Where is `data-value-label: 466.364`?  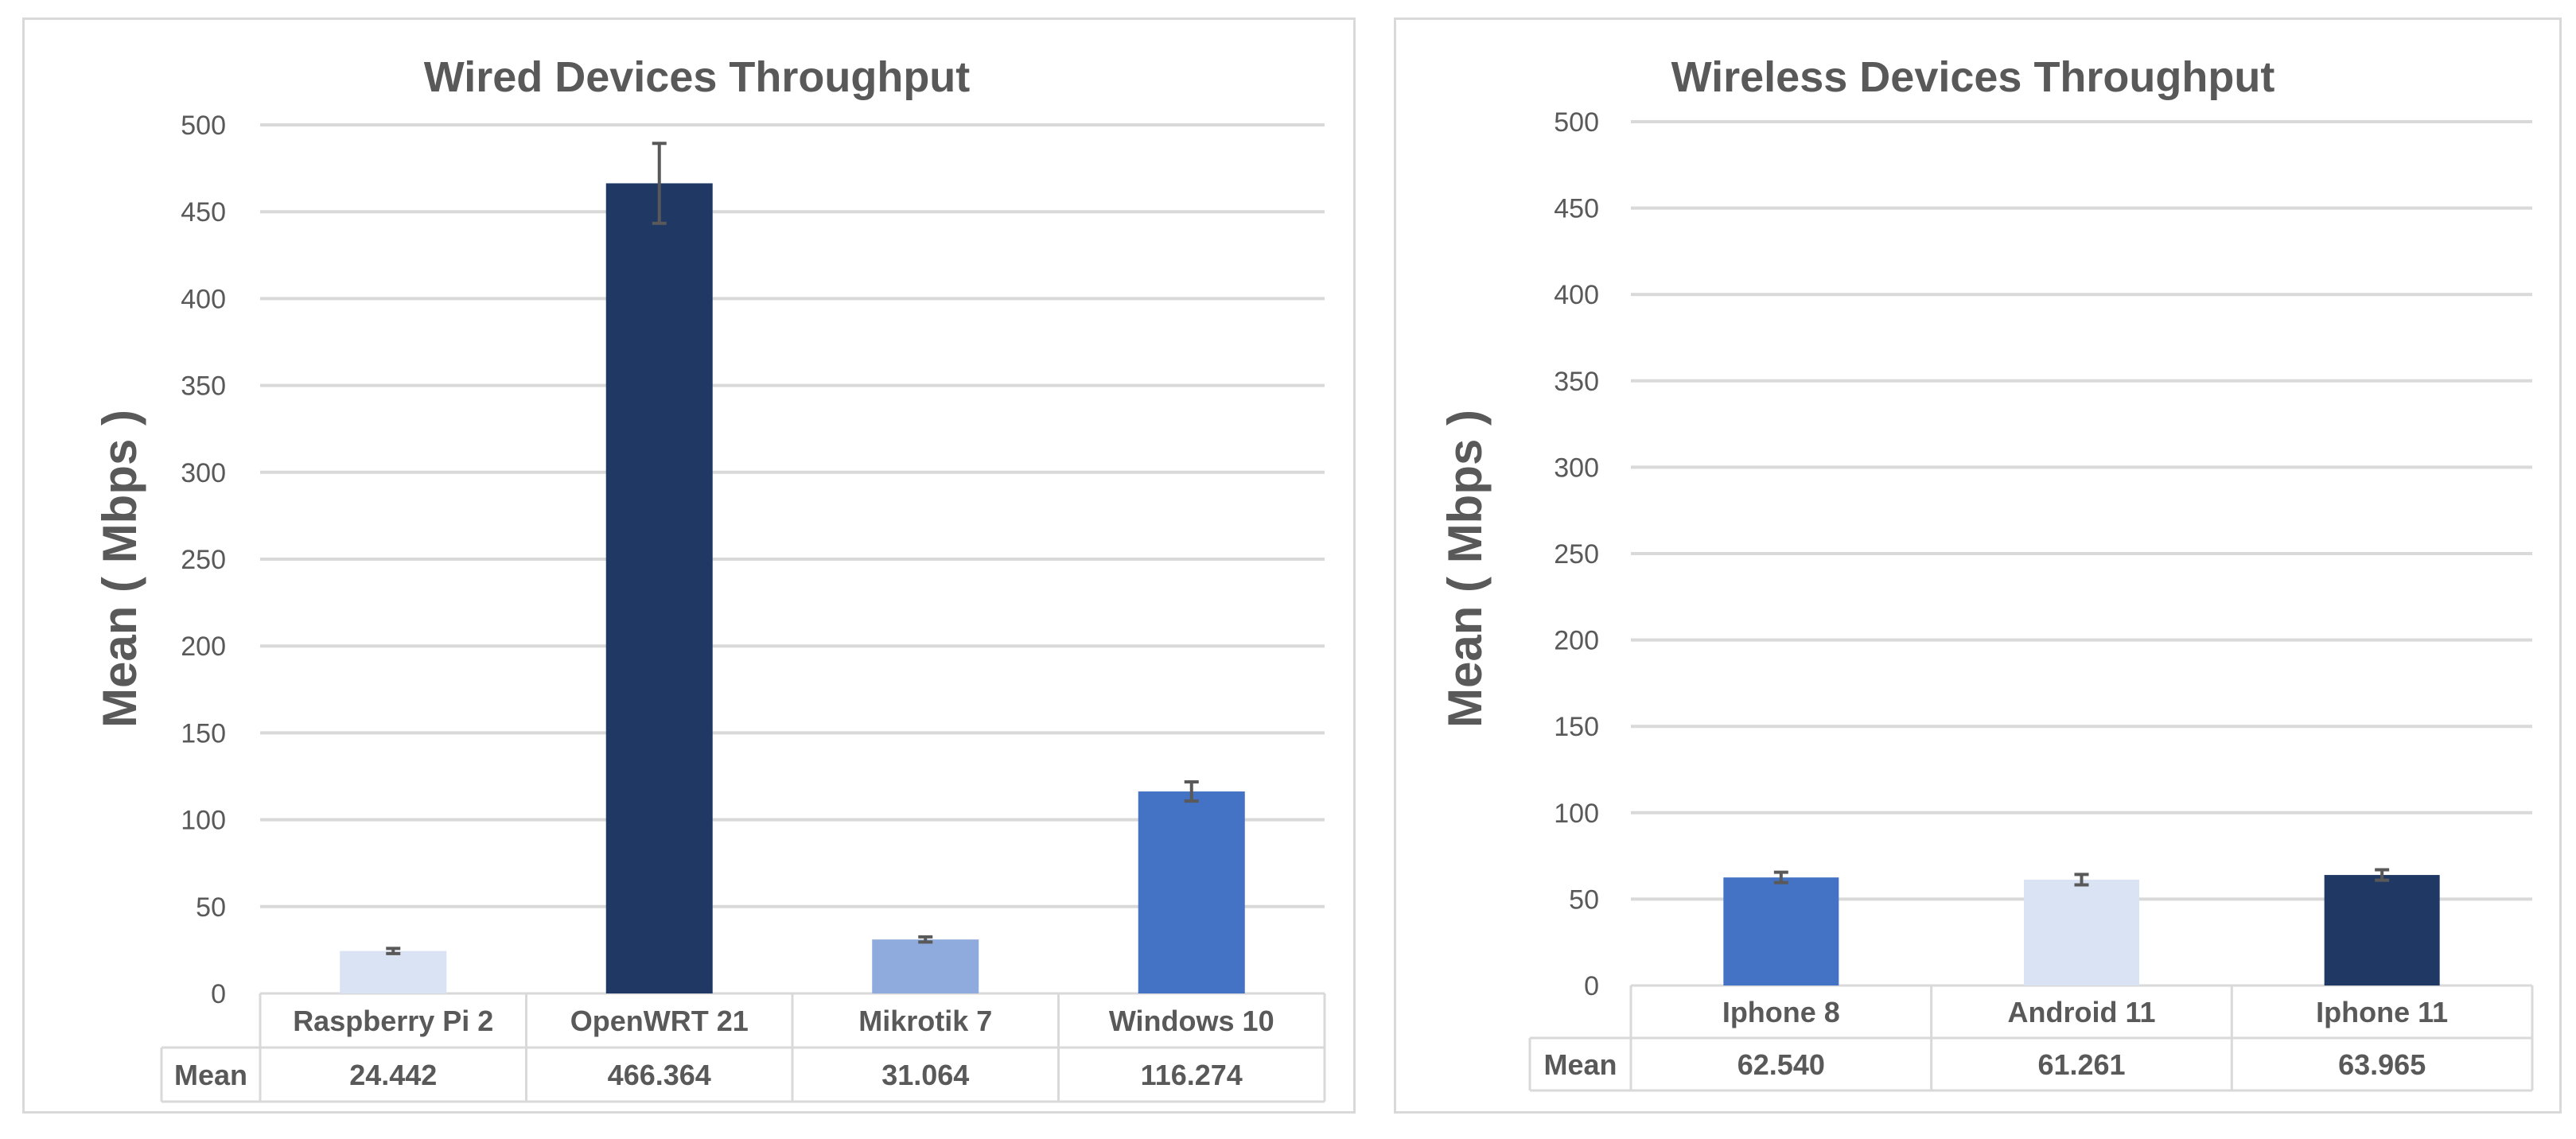 data-value-label: 466.364 is located at coordinates (660, 1075).